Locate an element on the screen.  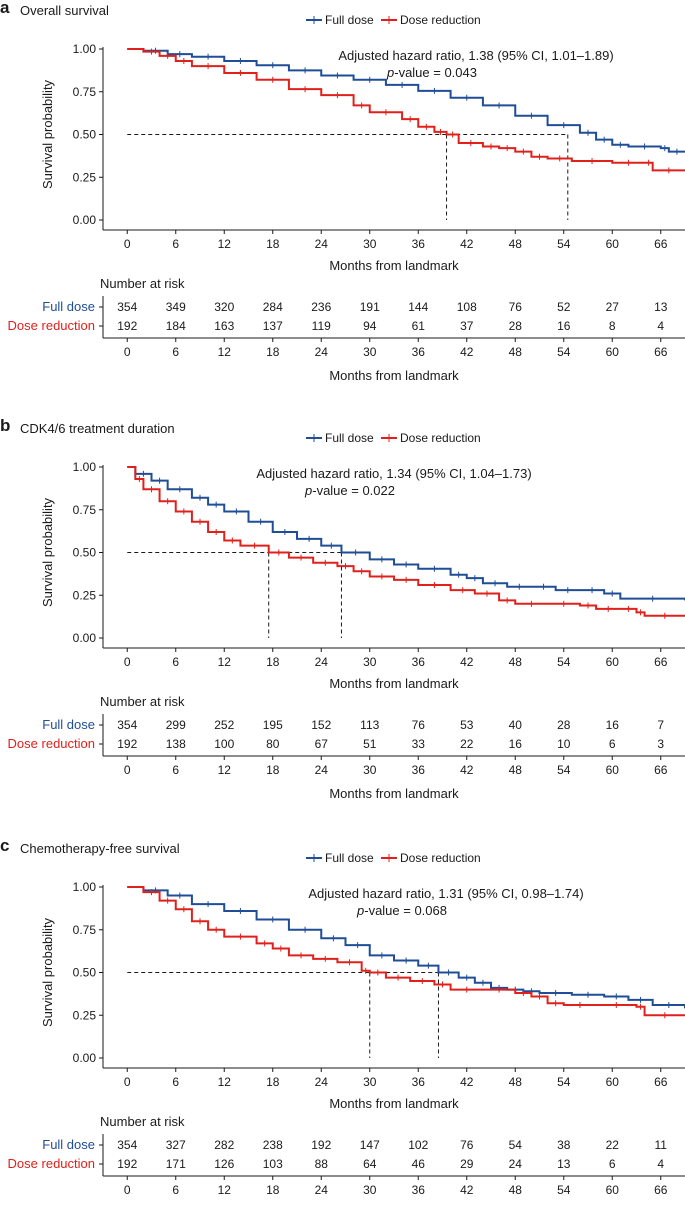
p-value-text: p-value = 0.043 is located at coordinates (431, 72).